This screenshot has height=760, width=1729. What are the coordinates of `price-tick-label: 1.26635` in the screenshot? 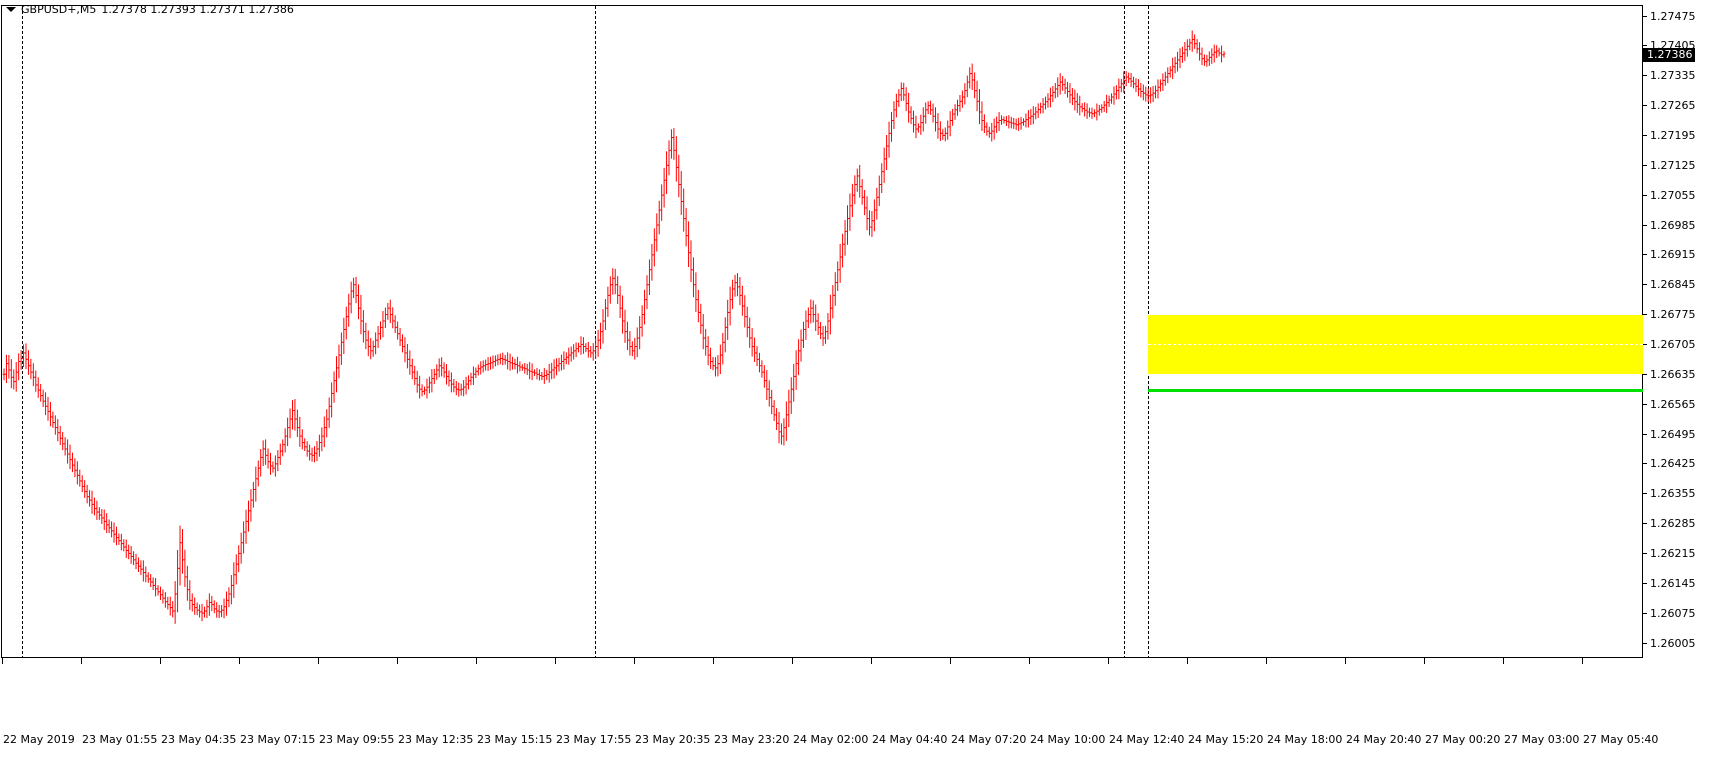 It's located at (1673, 374).